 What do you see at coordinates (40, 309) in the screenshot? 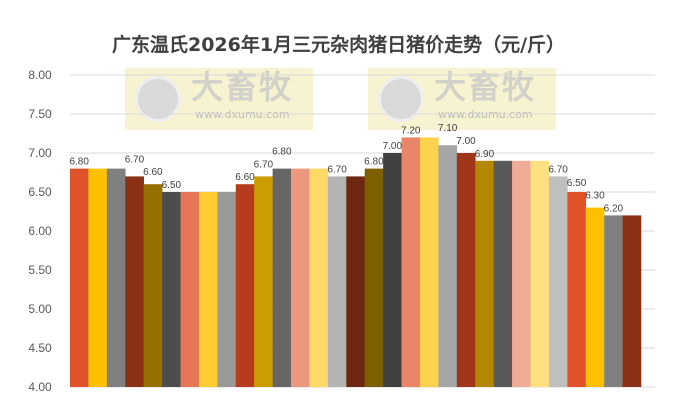
I see `y-tick-label: 5.00` at bounding box center [40, 309].